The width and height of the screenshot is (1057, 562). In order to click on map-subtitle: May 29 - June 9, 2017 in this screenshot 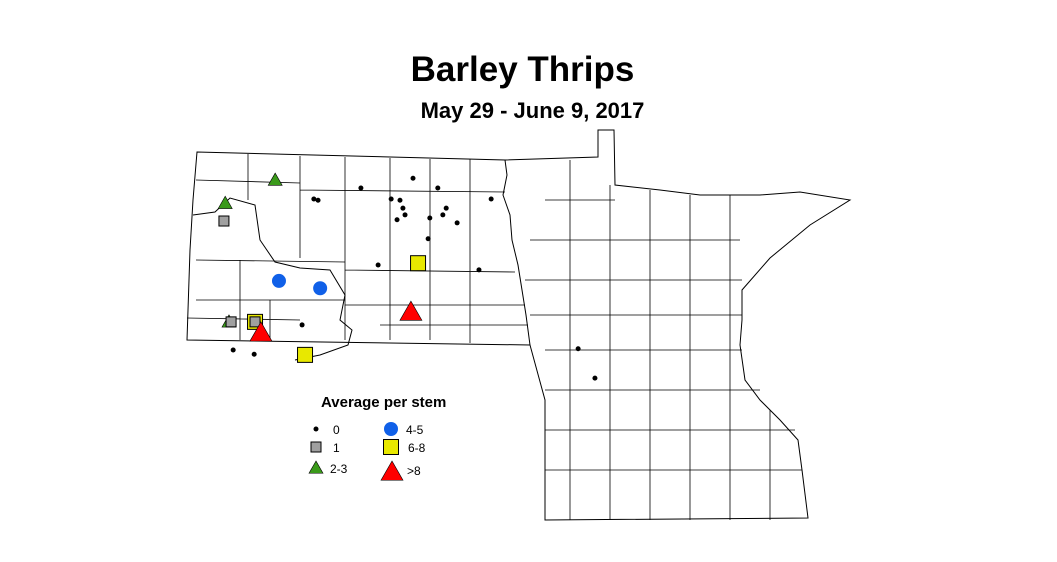, I will do `click(532, 110)`.